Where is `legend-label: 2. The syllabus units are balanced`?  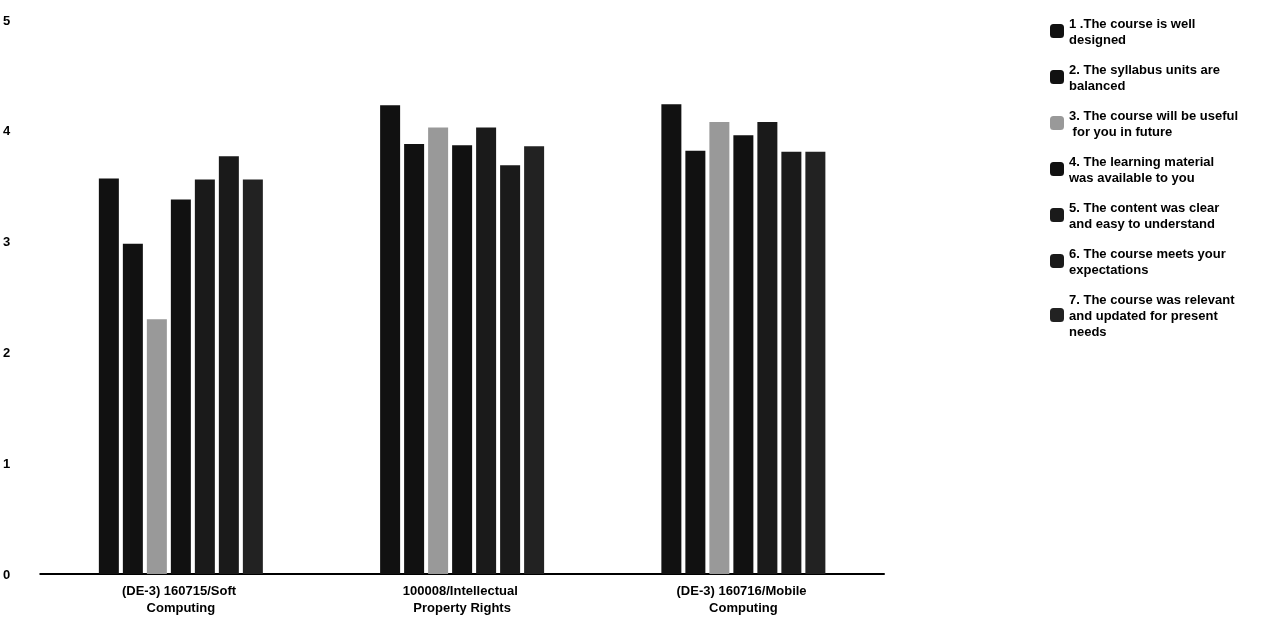
legend-label: 2. The syllabus units are balanced is located at coordinates (1146, 77).